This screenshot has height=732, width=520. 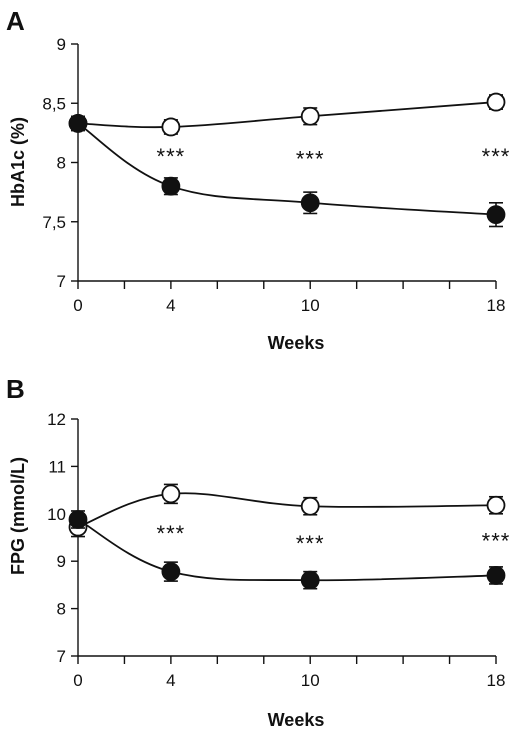 What do you see at coordinates (57, 466) in the screenshot?
I see `y-tick-label: 11` at bounding box center [57, 466].